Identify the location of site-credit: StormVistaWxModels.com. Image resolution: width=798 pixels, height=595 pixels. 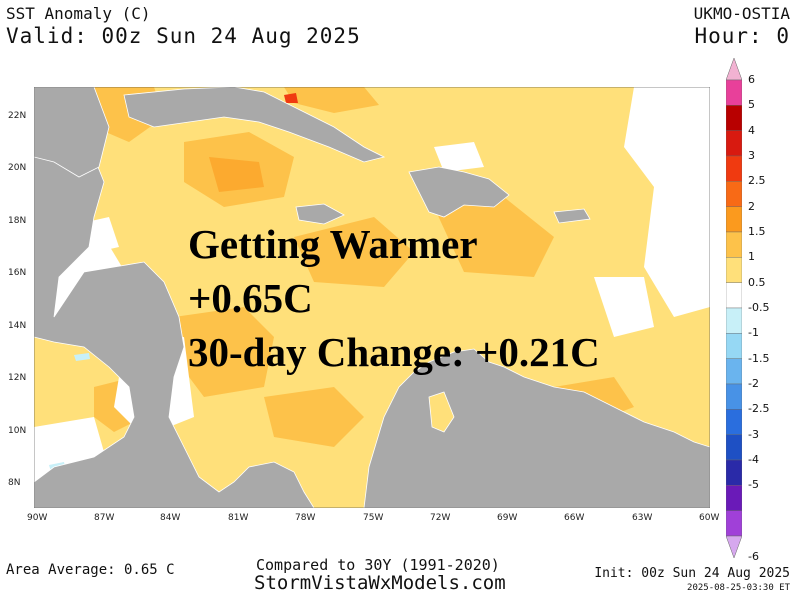
(380, 583).